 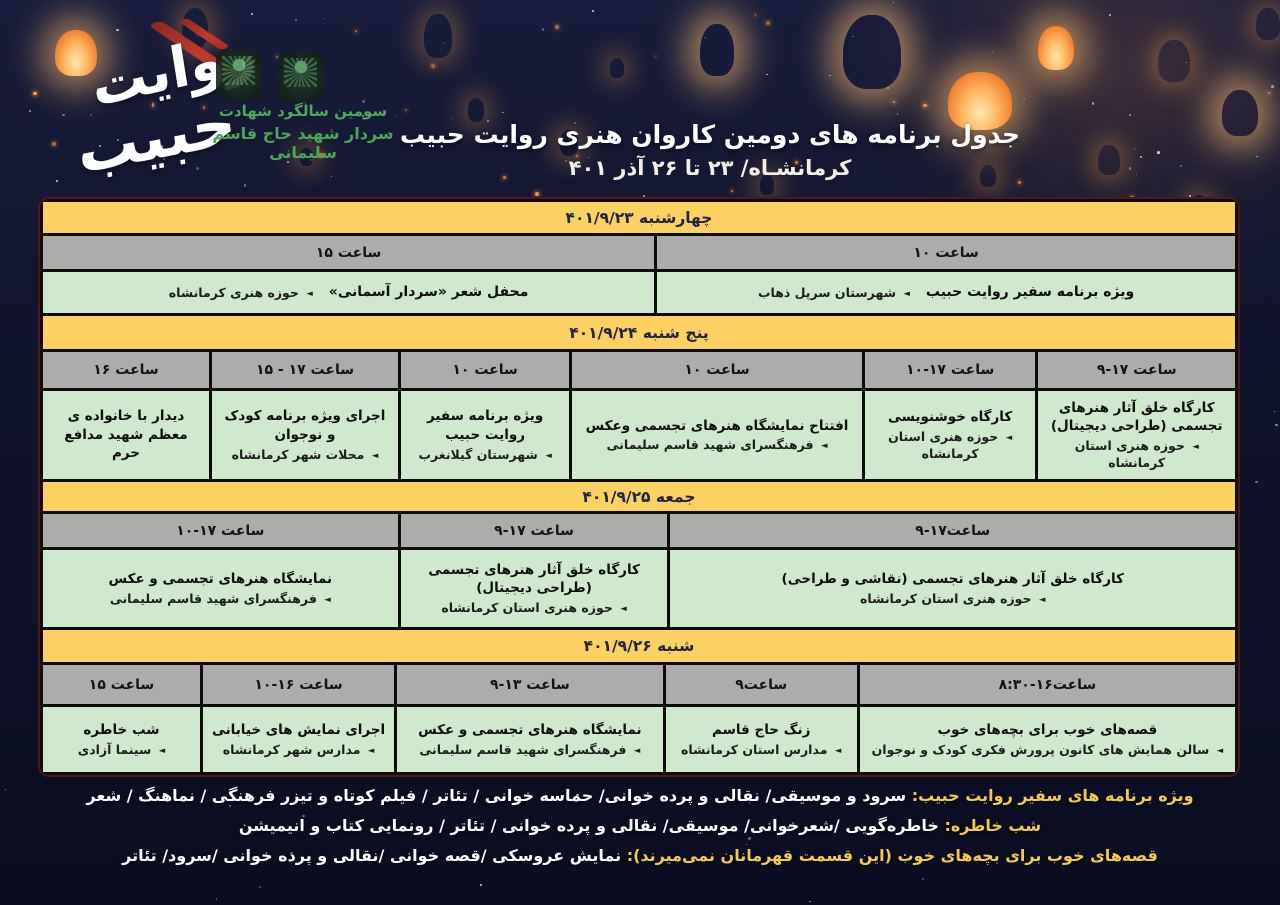 I want to click on page-subtitle: کرمانشـاه/ ۲۳ تا ۲۶ آذر ۴۰۱, so click(x=710, y=168).